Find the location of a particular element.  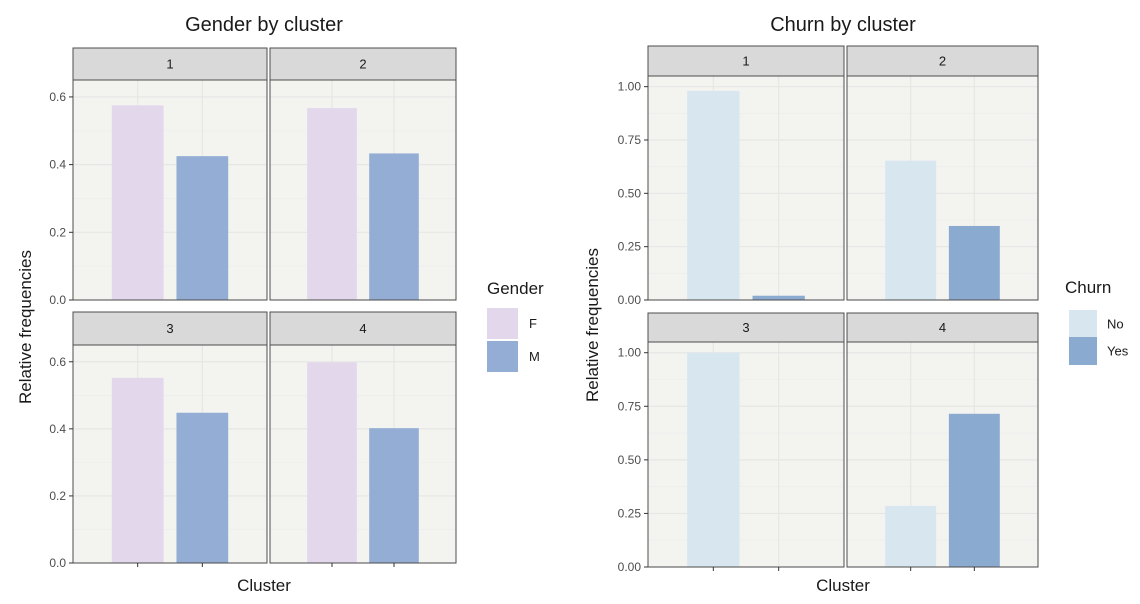

legend-title: Gender is located at coordinates (515, 288).